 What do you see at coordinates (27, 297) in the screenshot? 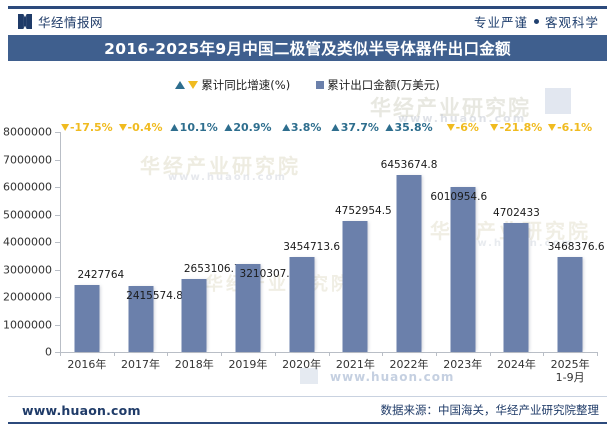
I see `y-axis-tick-label: 2000000` at bounding box center [27, 297].